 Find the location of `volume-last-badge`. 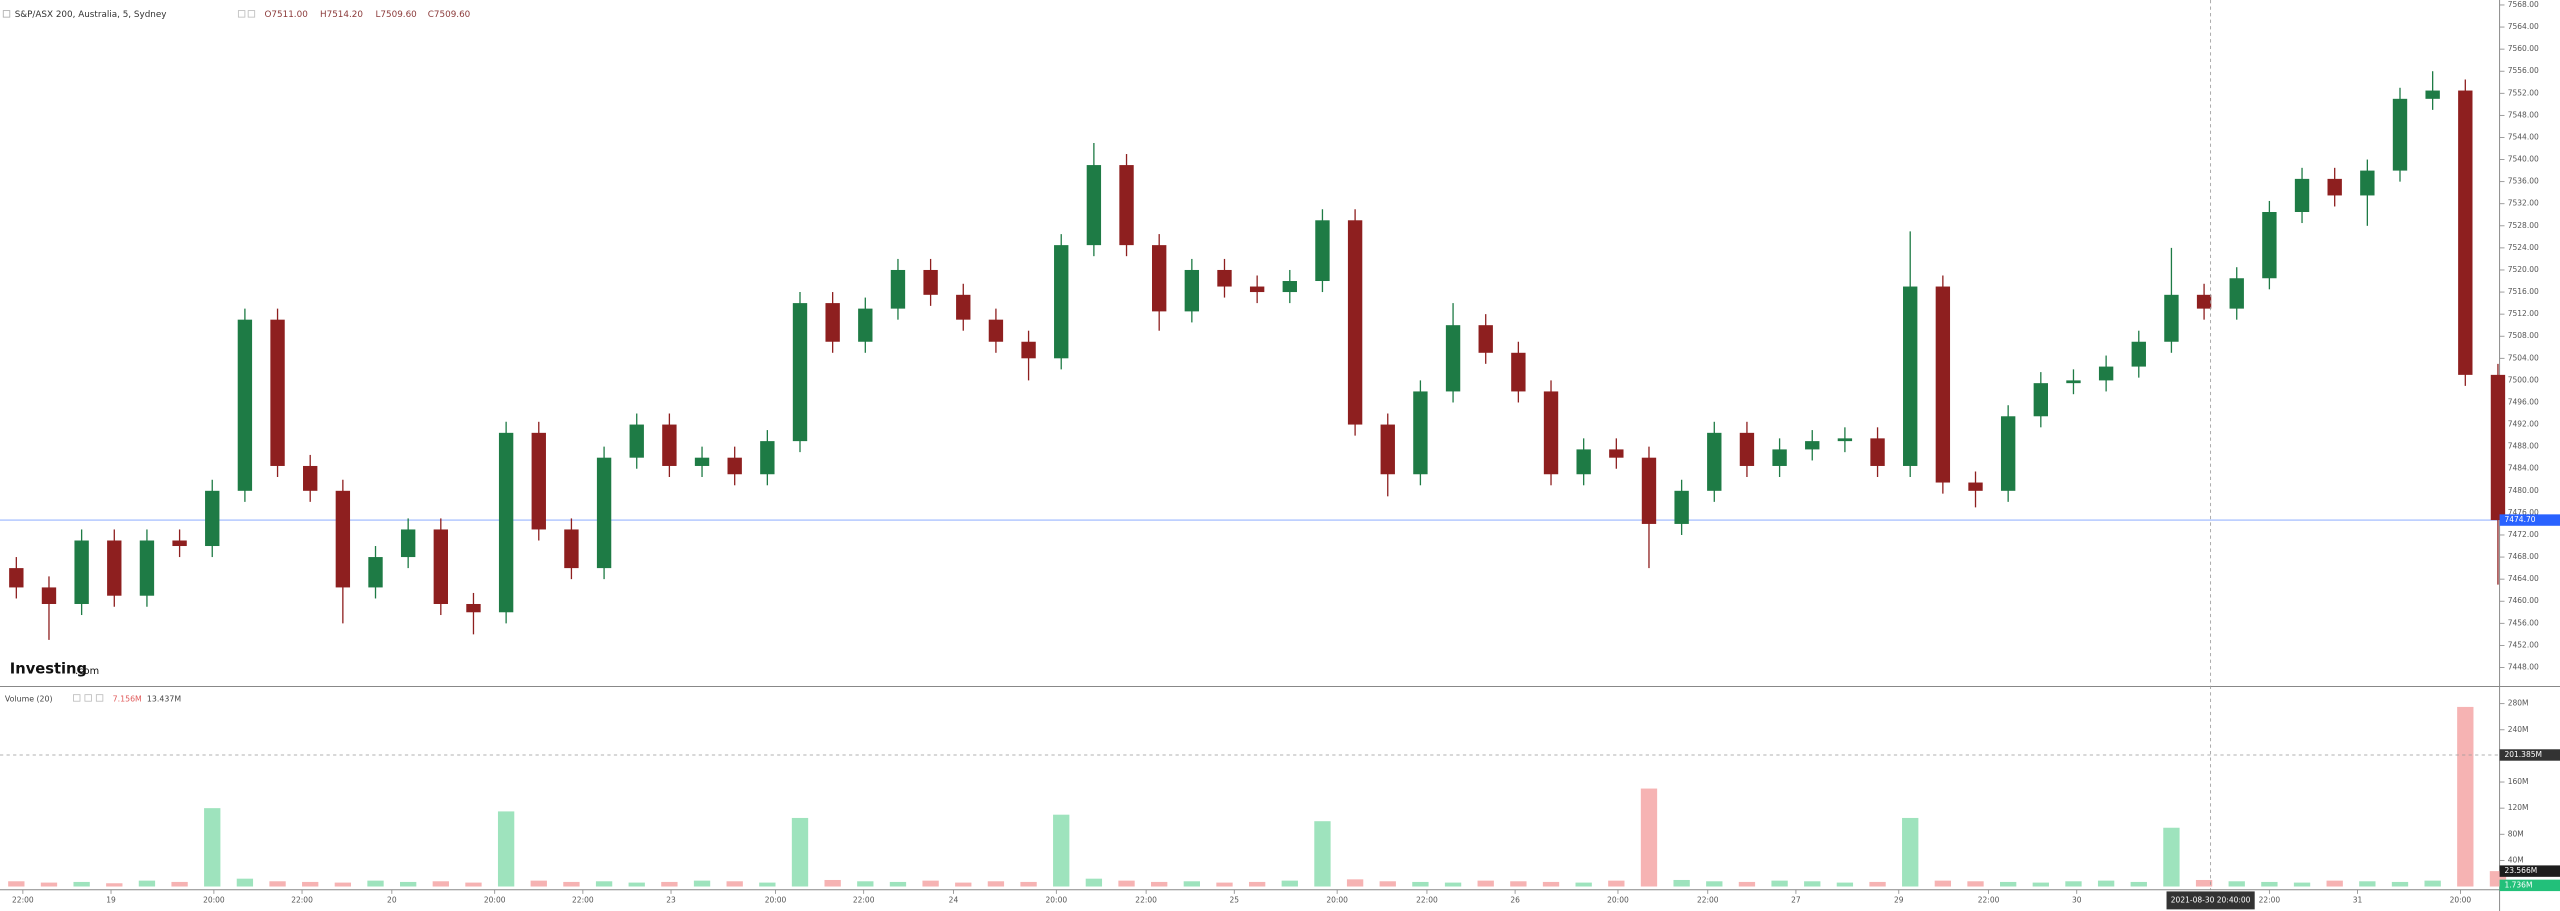

volume-last-badge is located at coordinates (2529, 871).